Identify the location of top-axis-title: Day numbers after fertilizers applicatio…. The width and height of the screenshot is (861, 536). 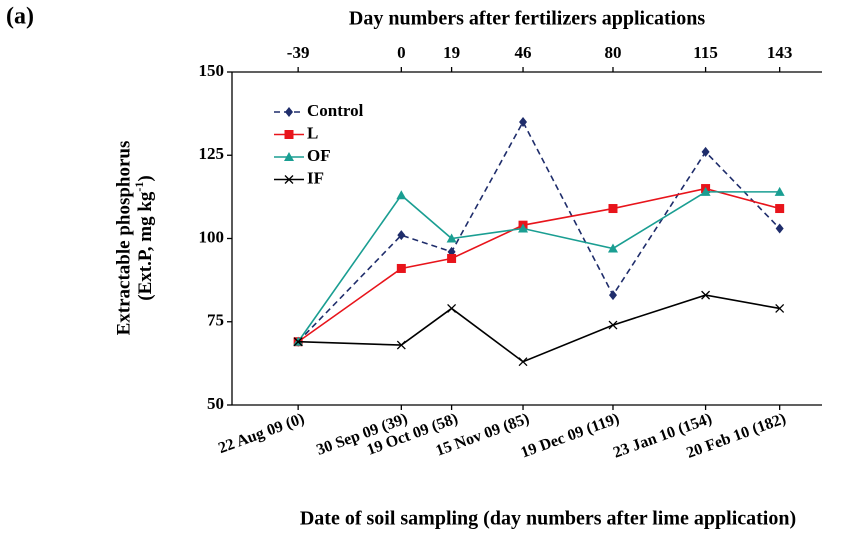
(527, 19).